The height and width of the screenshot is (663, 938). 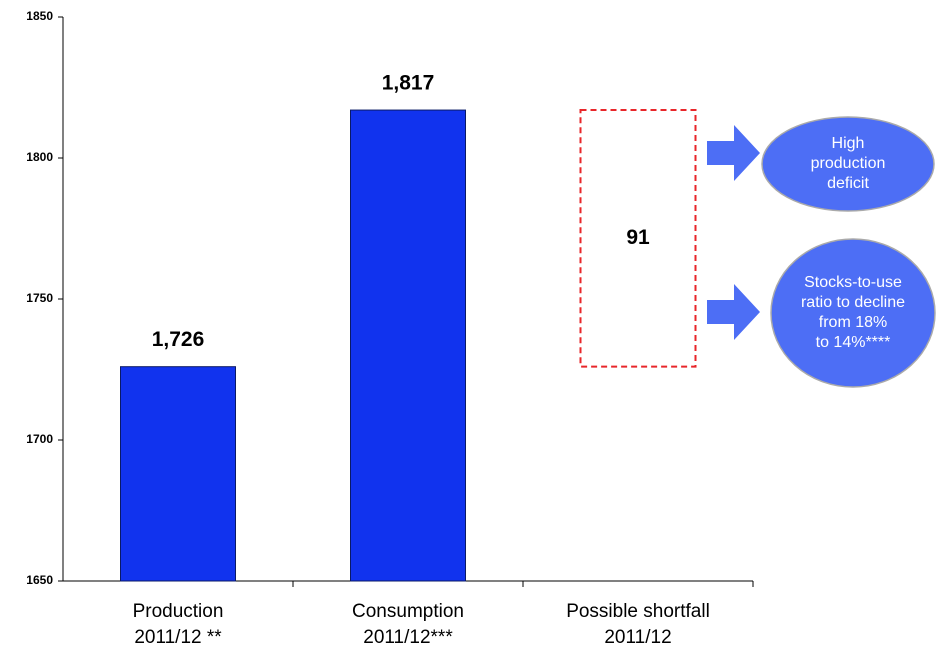 What do you see at coordinates (39, 580) in the screenshot?
I see `y-tick-label: 1650` at bounding box center [39, 580].